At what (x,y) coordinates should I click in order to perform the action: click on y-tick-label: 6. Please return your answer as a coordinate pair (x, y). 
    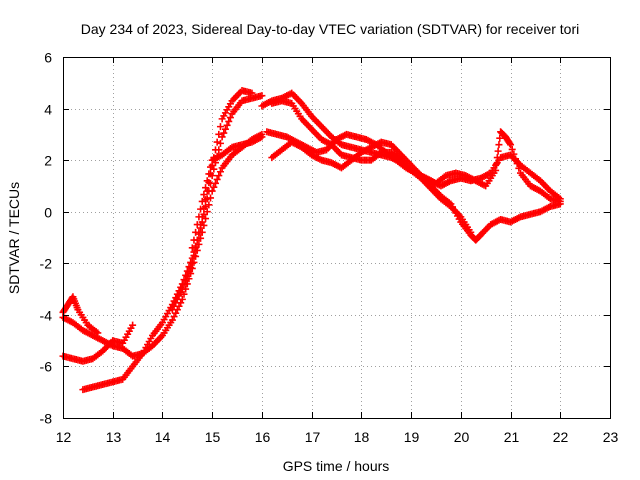
    Looking at the image, I should click on (48, 58).